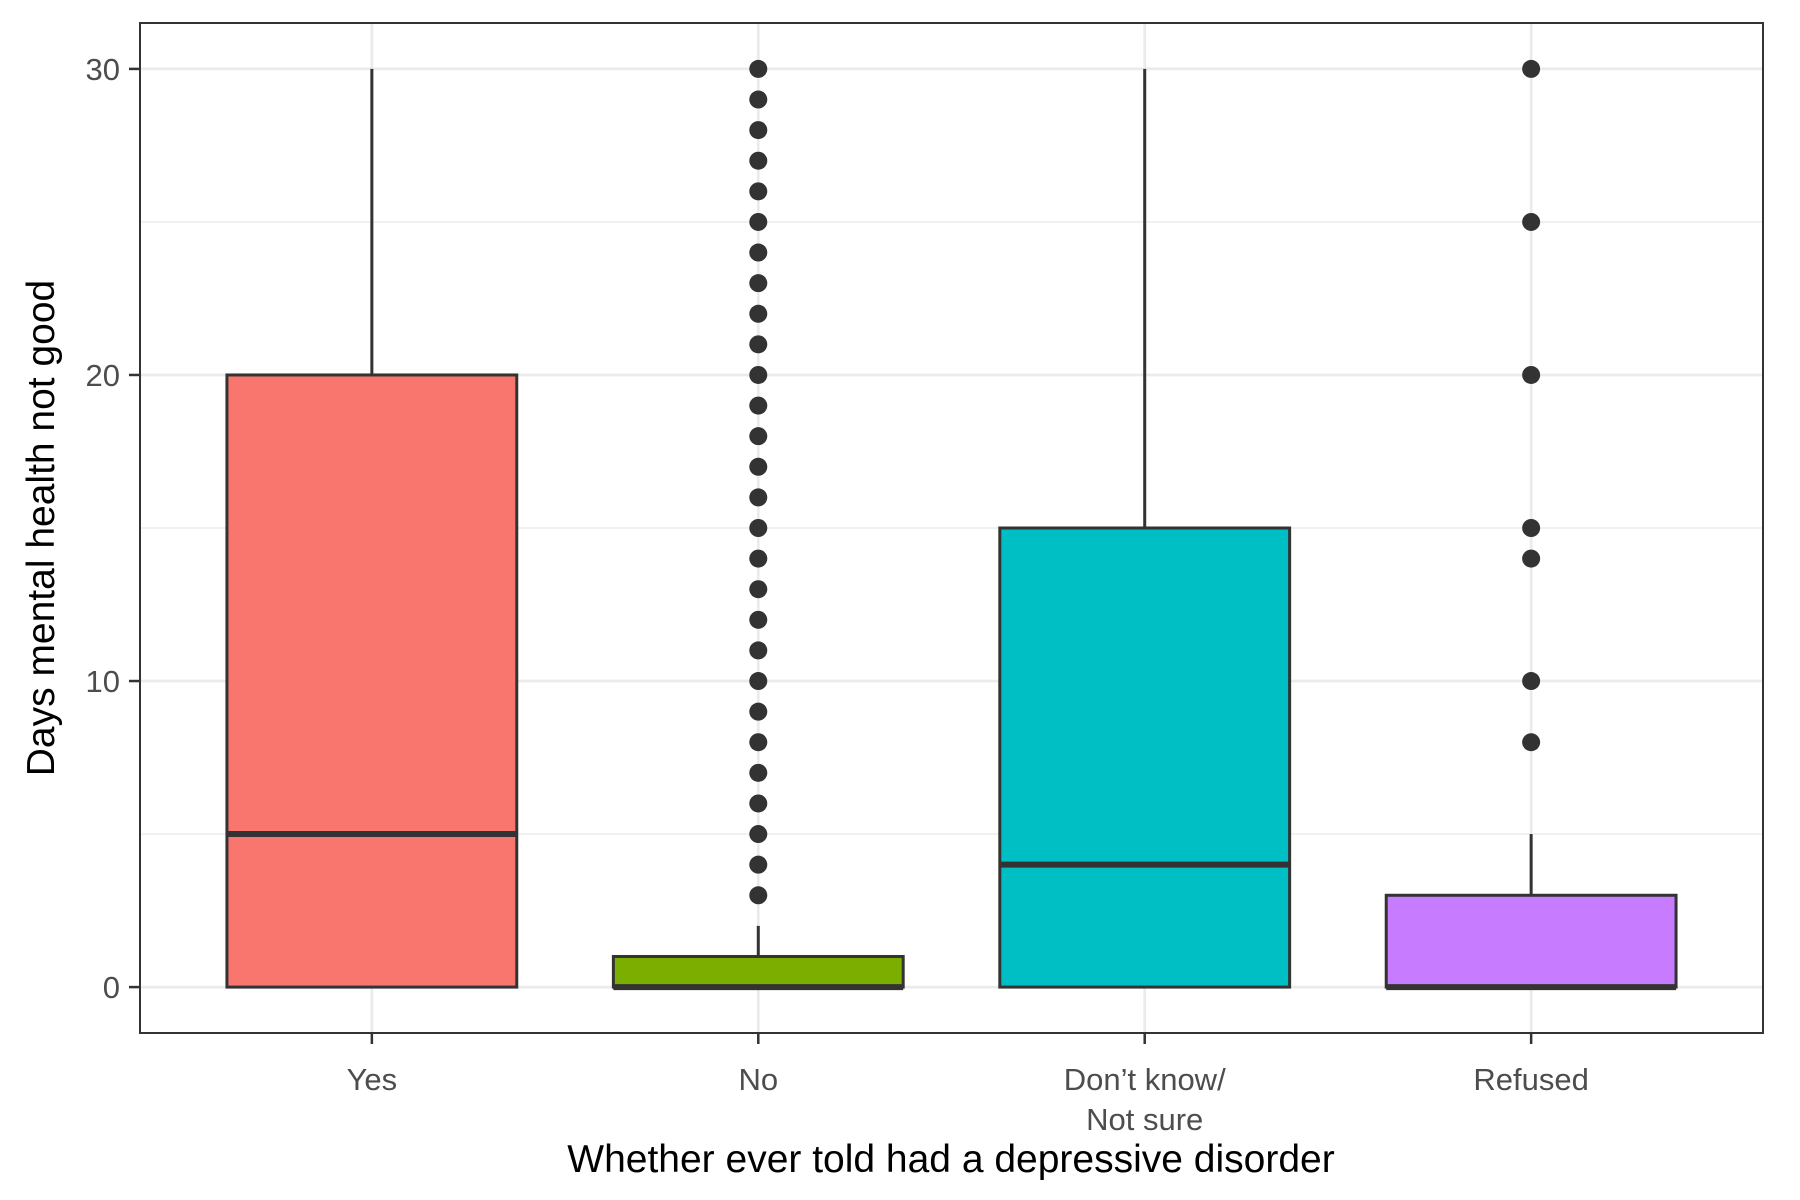 The image size is (1800, 1200). Describe the element at coordinates (1145, 1099) in the screenshot. I see `x-tick-label: Don’t know/Not sure` at that location.